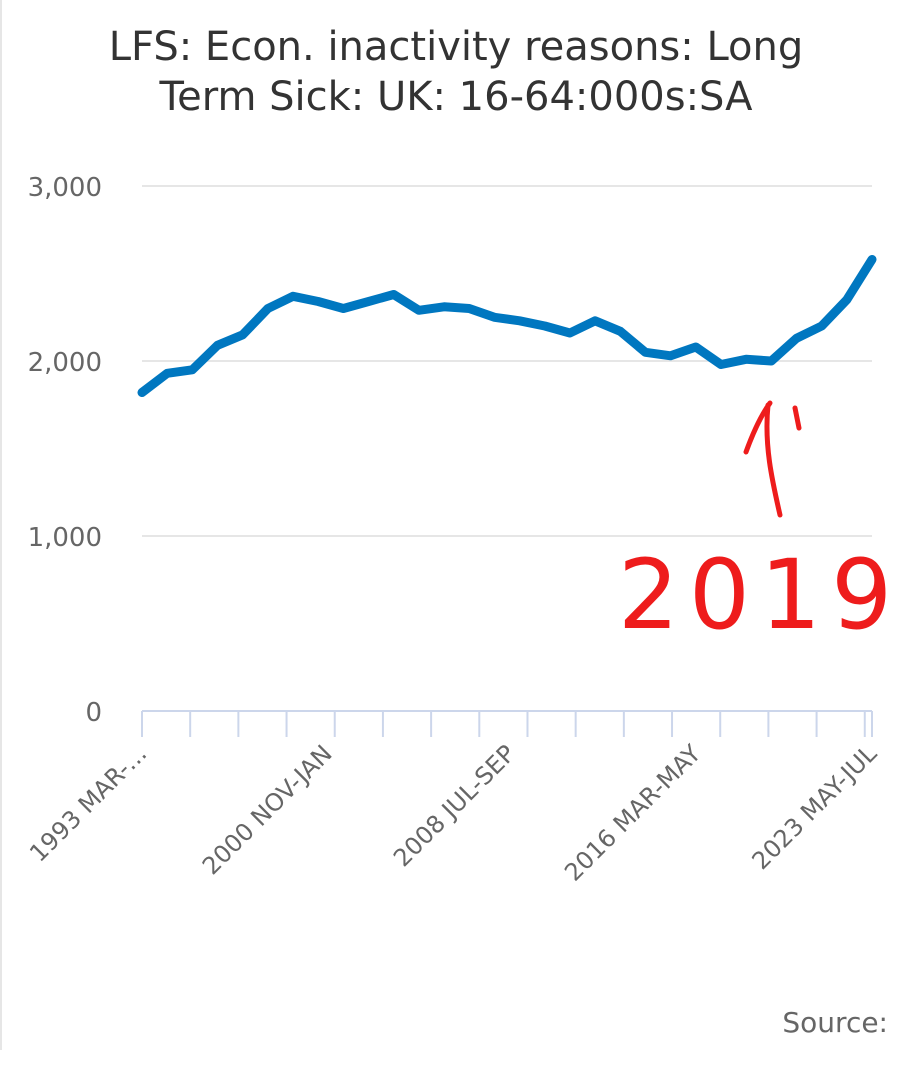 The height and width of the screenshot is (1088, 912). Describe the element at coordinates (65, 450) in the screenshot. I see `y-axis-labels: 3,000 2,000 1,000 0` at that location.